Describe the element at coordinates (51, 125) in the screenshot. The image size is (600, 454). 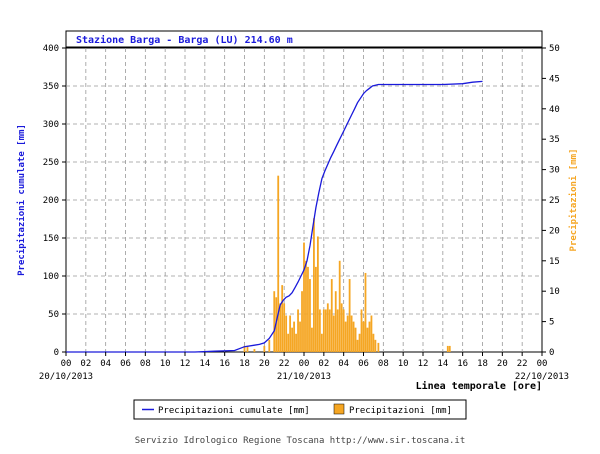
I see `left-tick-label: 300` at that location.